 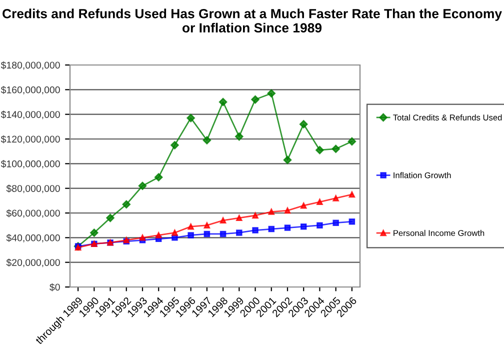 What do you see at coordinates (422, 175) in the screenshot?
I see `legend-label: Inflation Growth` at bounding box center [422, 175].